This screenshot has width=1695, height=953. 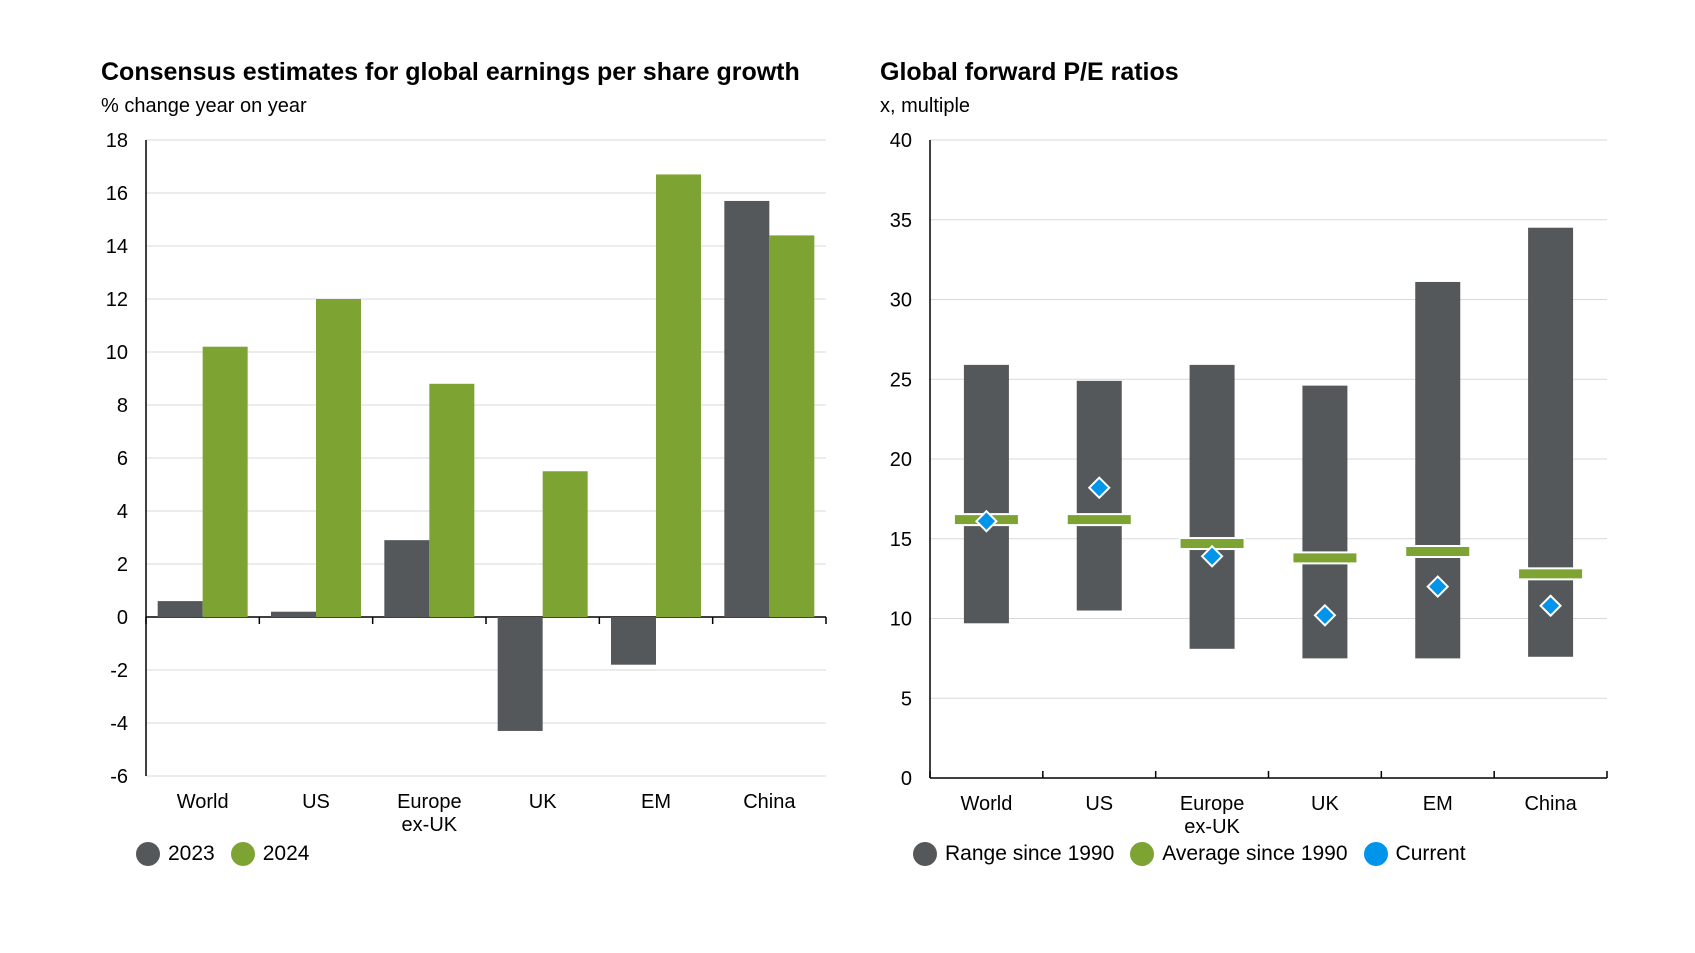 I want to click on y-tick-label: -6, so click(x=119, y=777).